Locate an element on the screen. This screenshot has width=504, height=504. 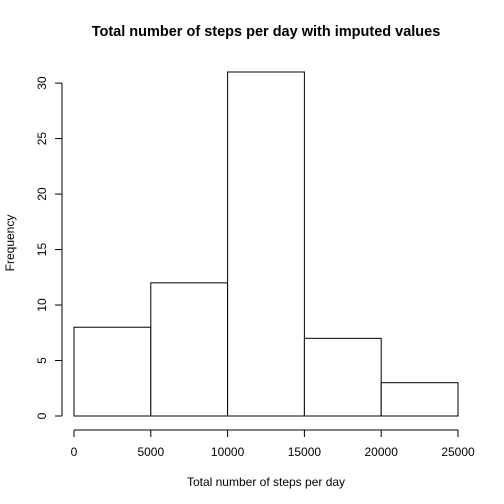
x-axis: 0 5000 10000 15000 20000 25000 is located at coordinates (273, 444).